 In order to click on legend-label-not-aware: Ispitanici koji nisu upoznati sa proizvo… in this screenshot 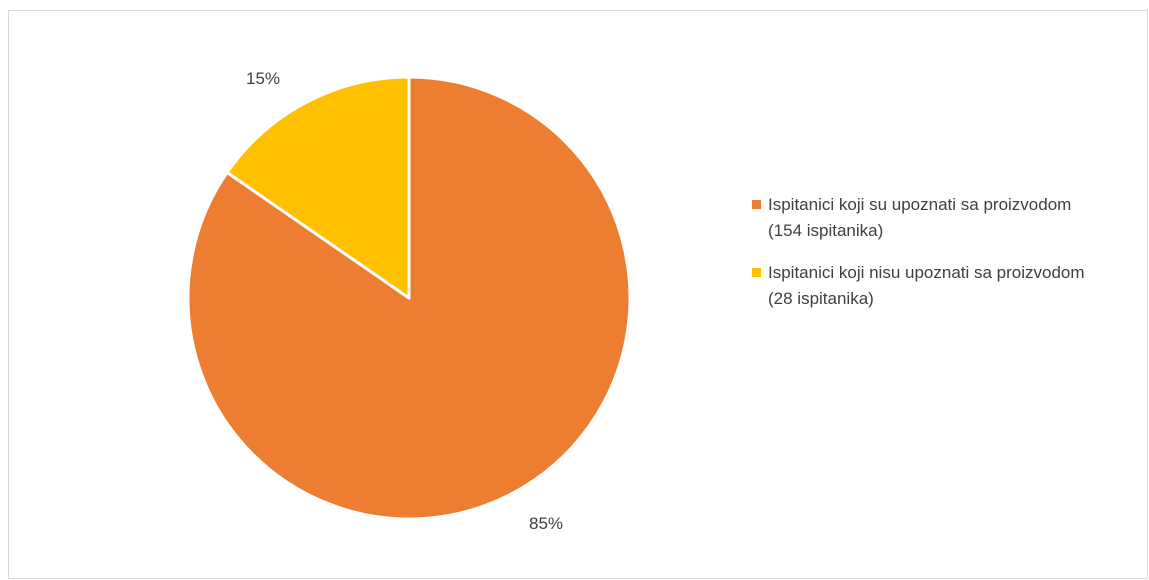, I will do `click(926, 285)`.